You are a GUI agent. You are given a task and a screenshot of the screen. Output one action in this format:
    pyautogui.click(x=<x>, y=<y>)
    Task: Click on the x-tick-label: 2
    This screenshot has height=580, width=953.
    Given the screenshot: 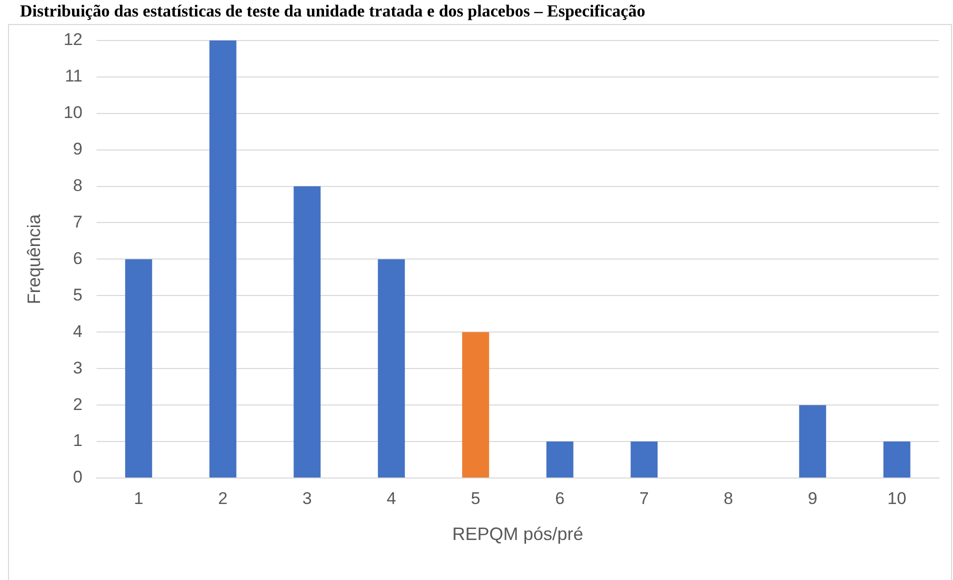 What is the action you would take?
    pyautogui.click(x=223, y=498)
    